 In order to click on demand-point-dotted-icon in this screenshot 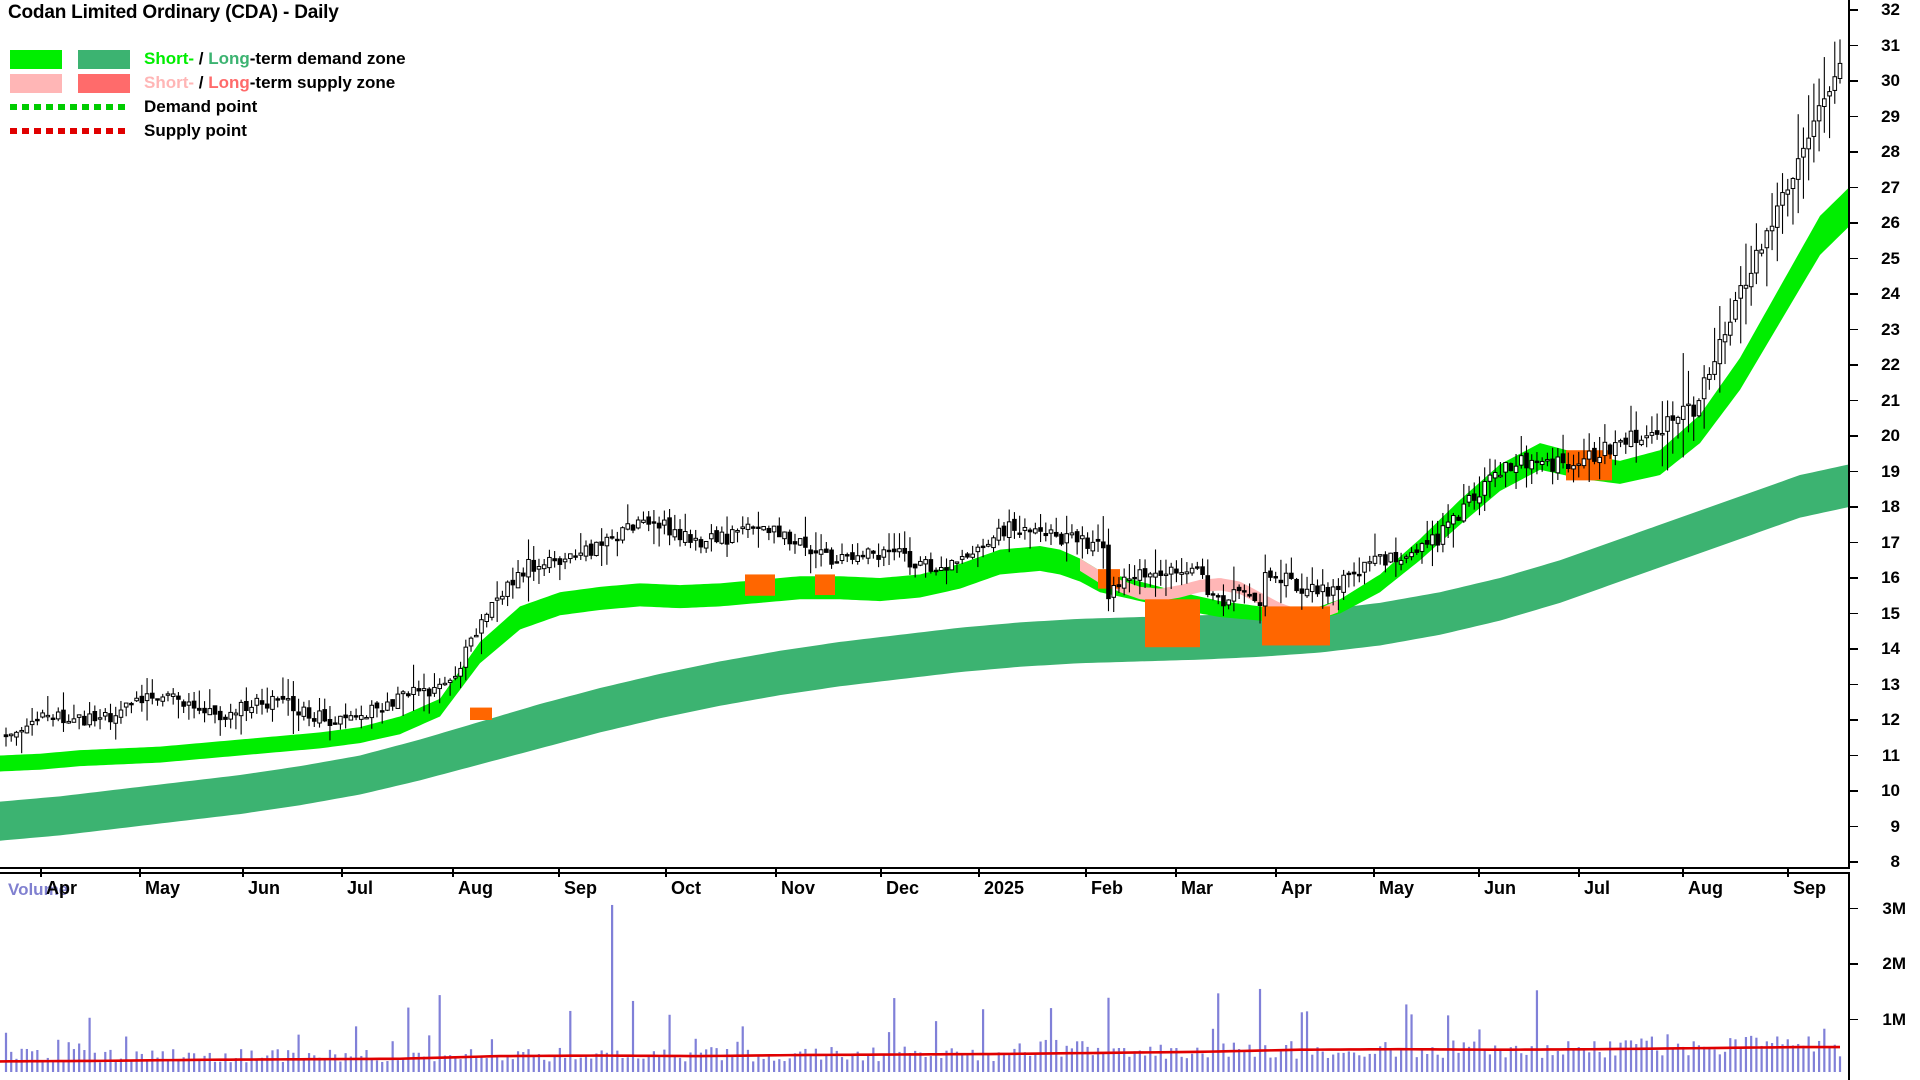, I will do `click(70, 107)`.